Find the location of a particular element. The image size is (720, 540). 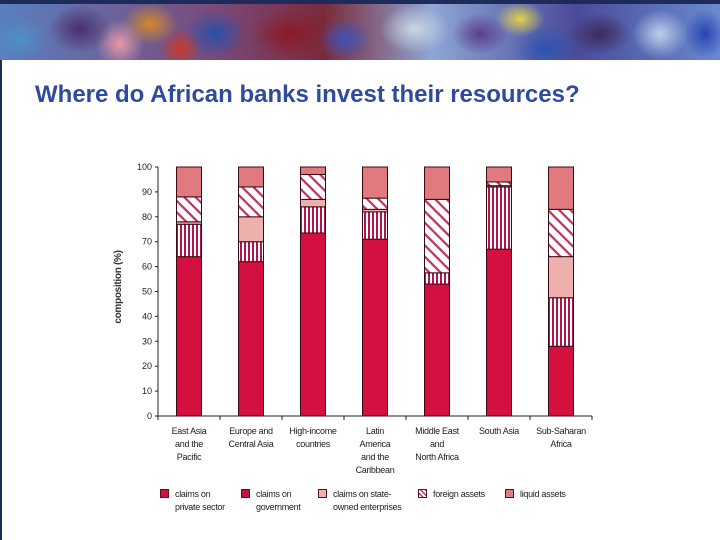

legend-item: claims on state-owned enterprises is located at coordinates (360, 501).